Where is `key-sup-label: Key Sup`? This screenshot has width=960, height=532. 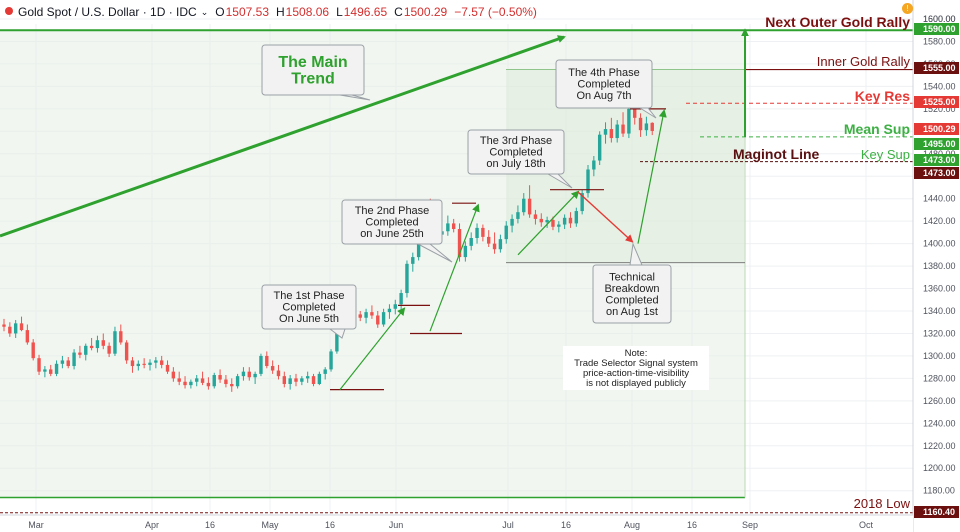
key-sup-label: Key Sup is located at coordinates (885, 154).